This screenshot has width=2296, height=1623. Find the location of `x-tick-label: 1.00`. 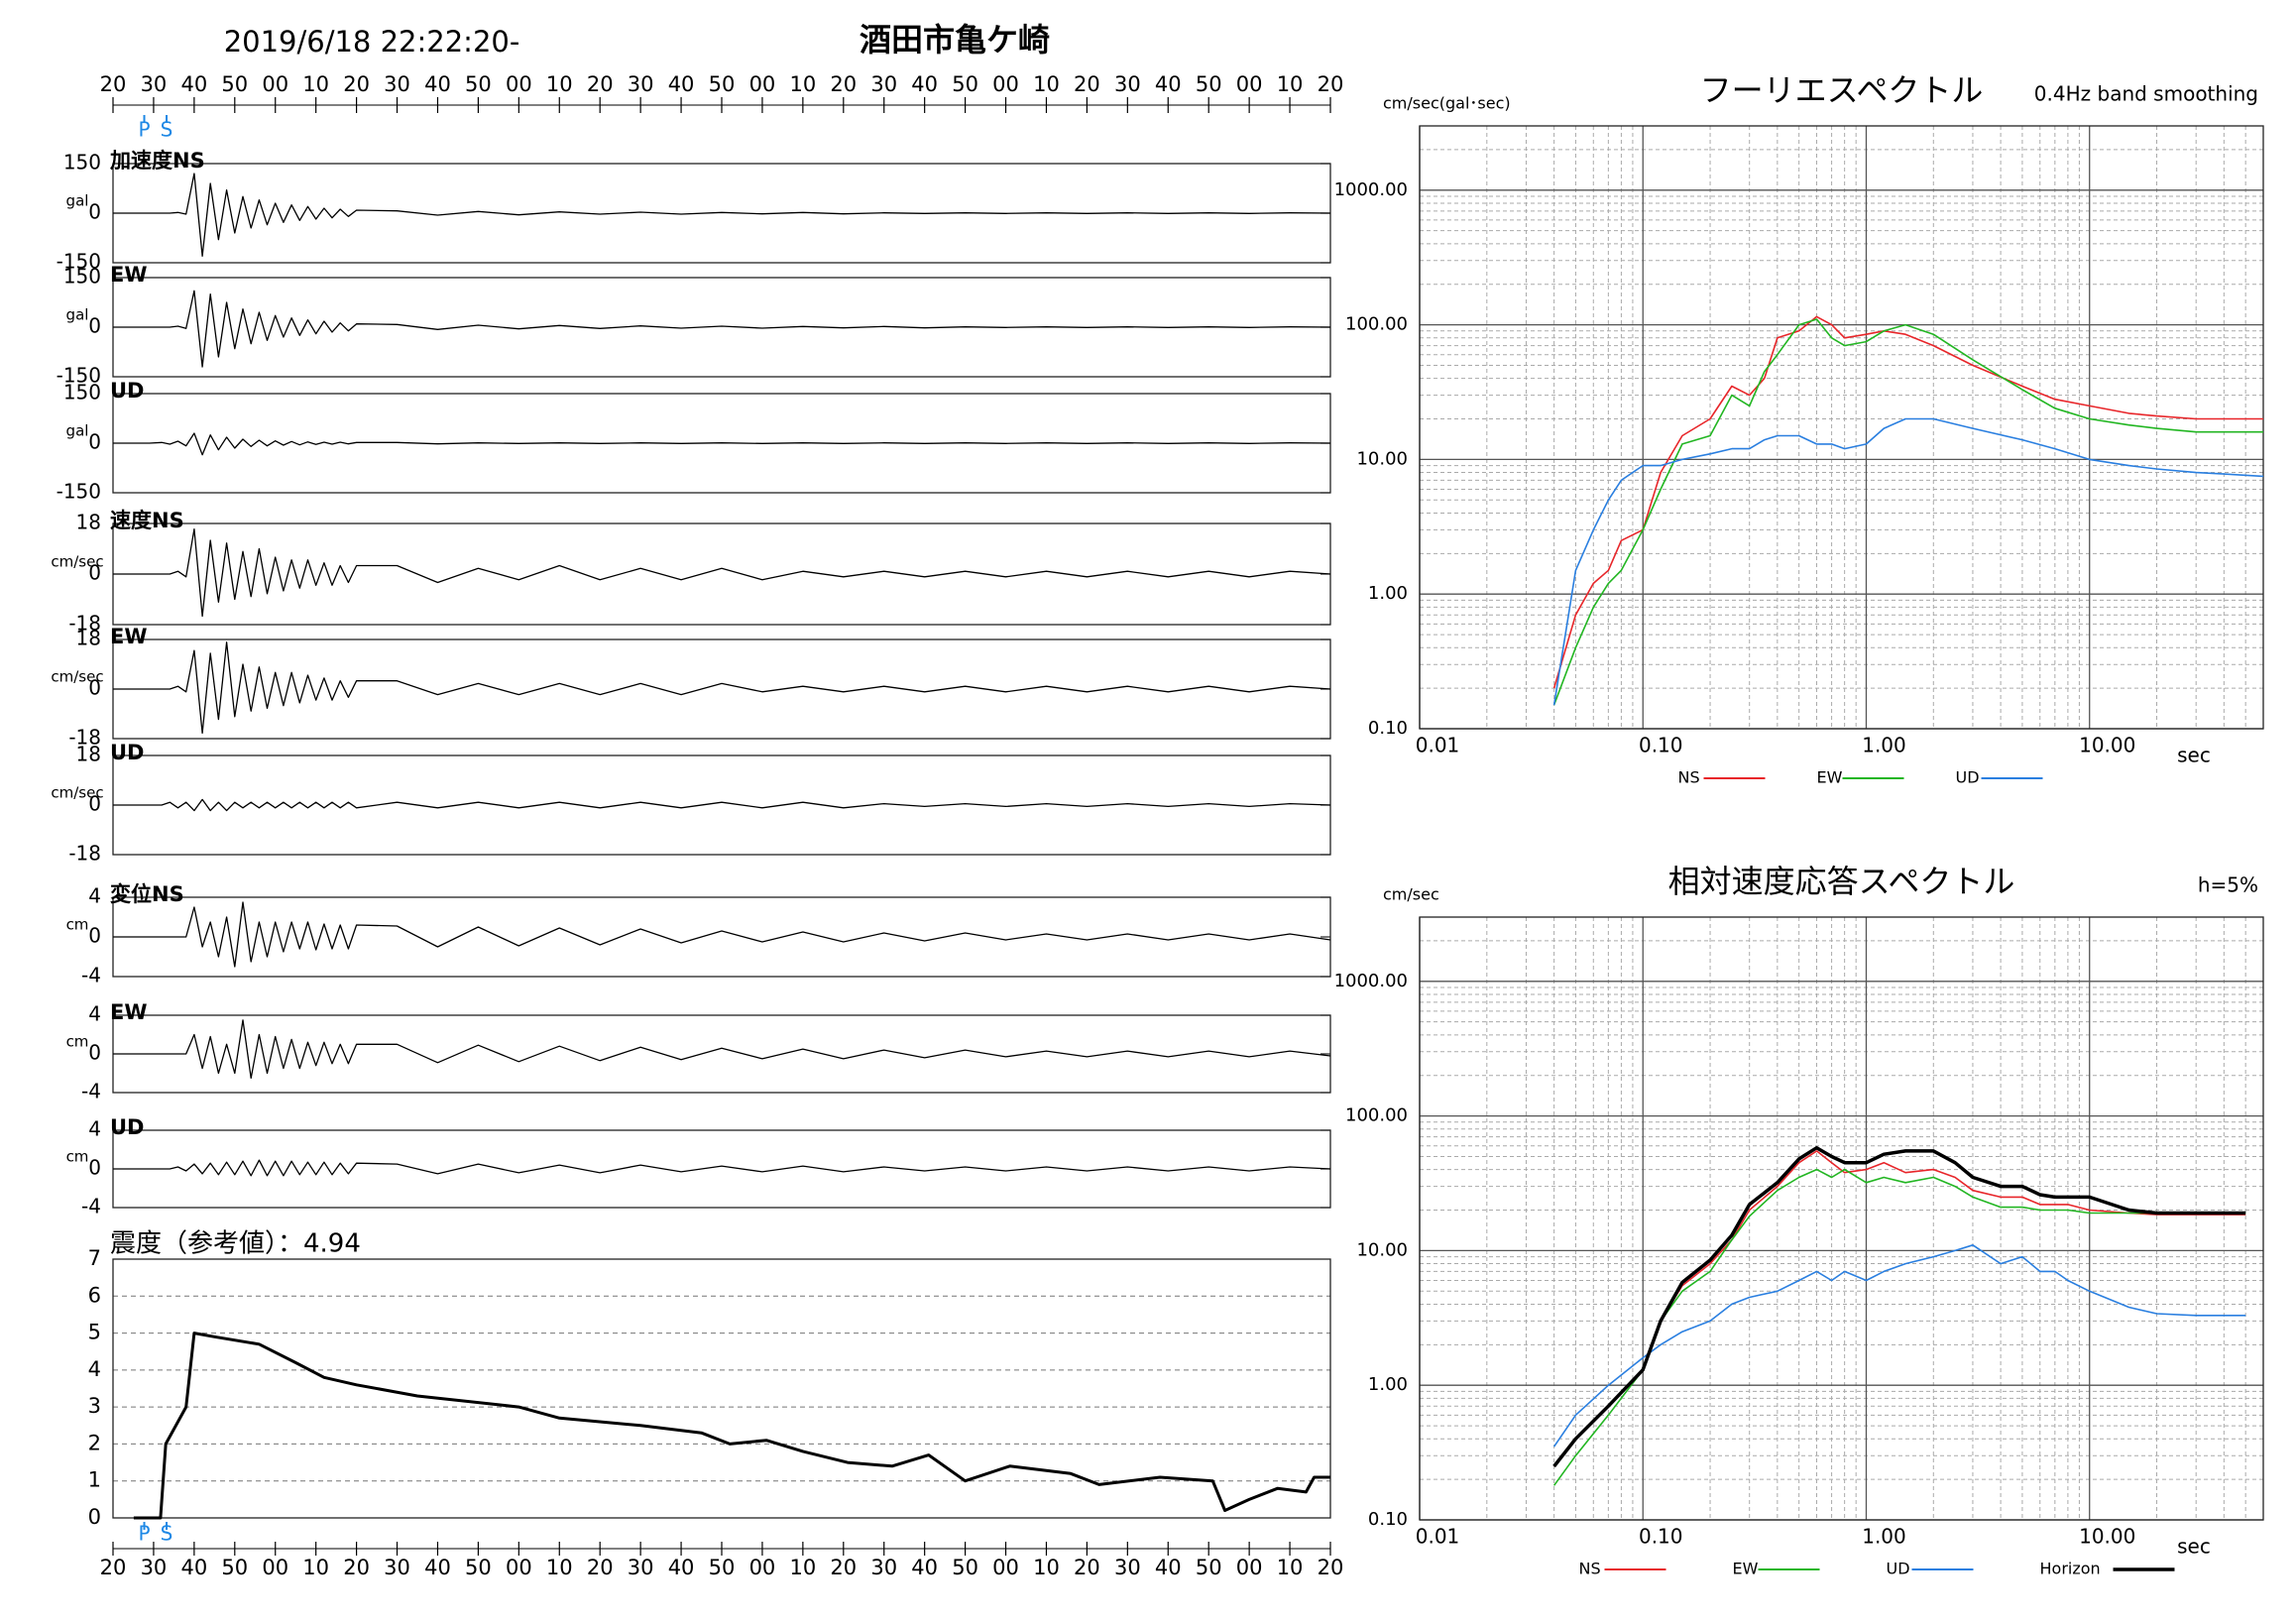

x-tick-label: 1.00 is located at coordinates (1884, 1537).